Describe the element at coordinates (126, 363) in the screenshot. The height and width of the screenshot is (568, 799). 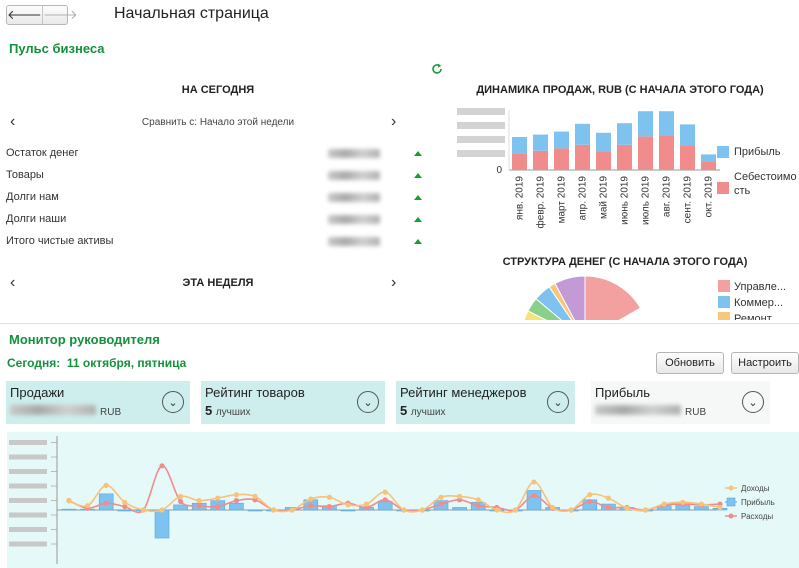
I see `today-value: 11 октября, пятница` at that location.